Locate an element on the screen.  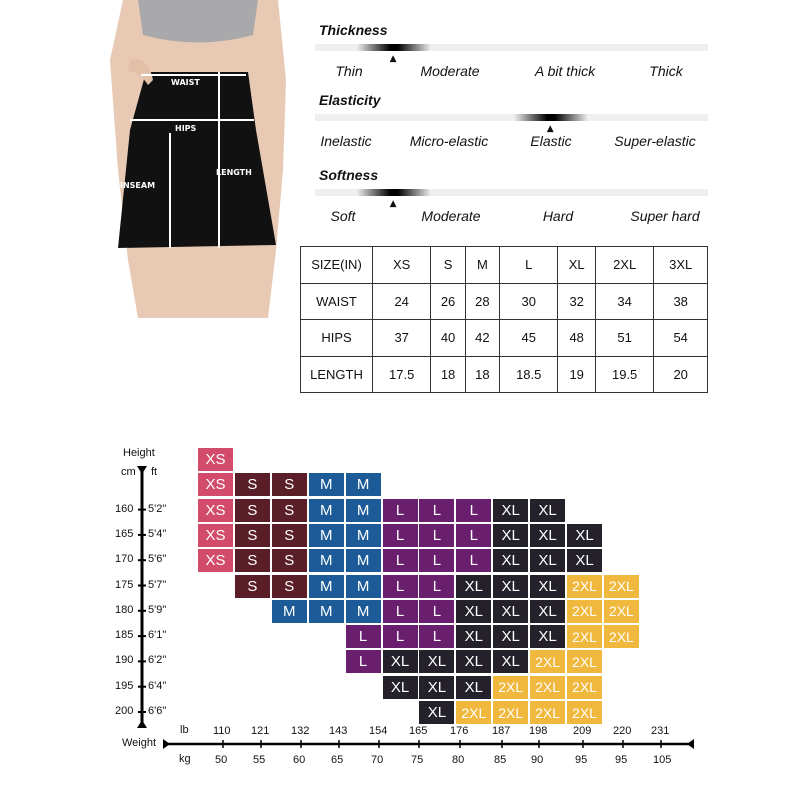
table-cell: 18 is located at coordinates (482, 374).